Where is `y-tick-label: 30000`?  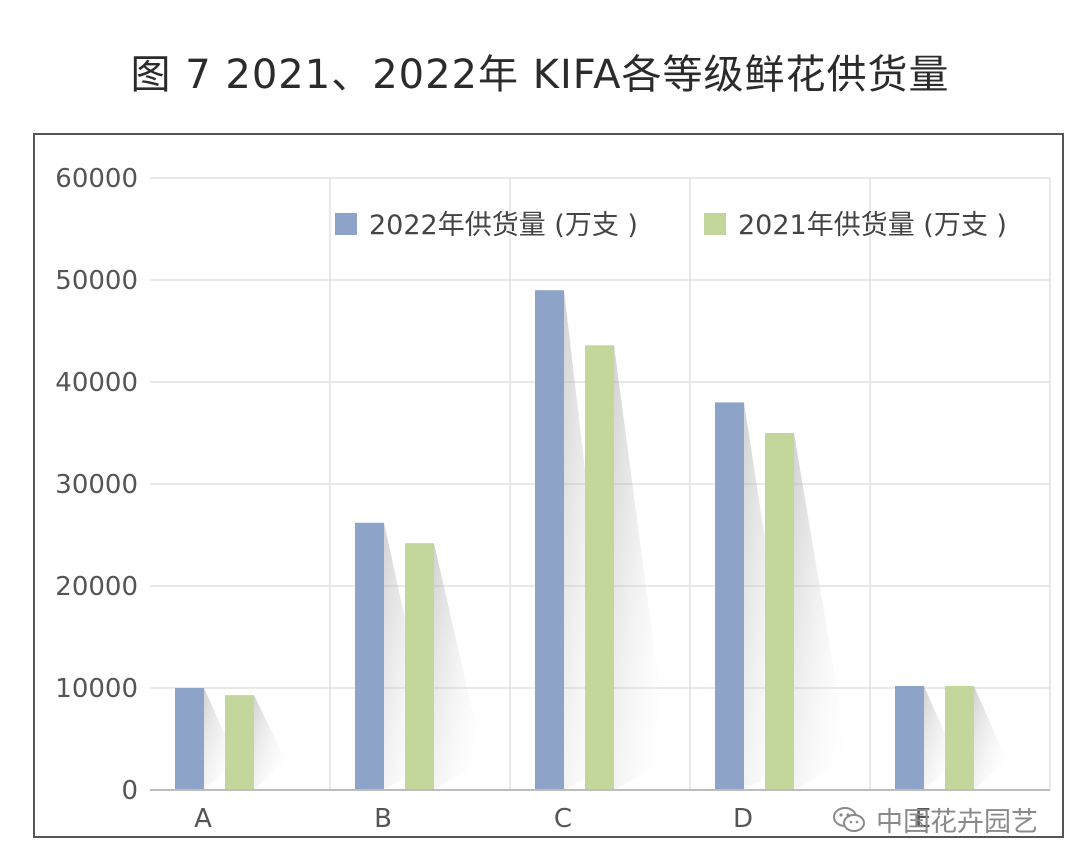 y-tick-label: 30000 is located at coordinates (96, 485).